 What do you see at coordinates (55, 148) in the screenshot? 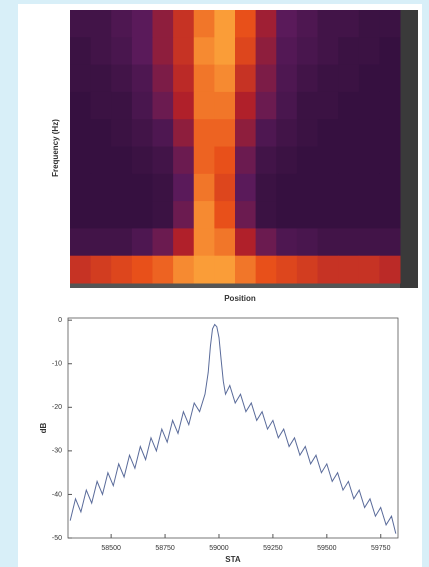
I see `y-axis-label: Frequency (Hz)` at bounding box center [55, 148].